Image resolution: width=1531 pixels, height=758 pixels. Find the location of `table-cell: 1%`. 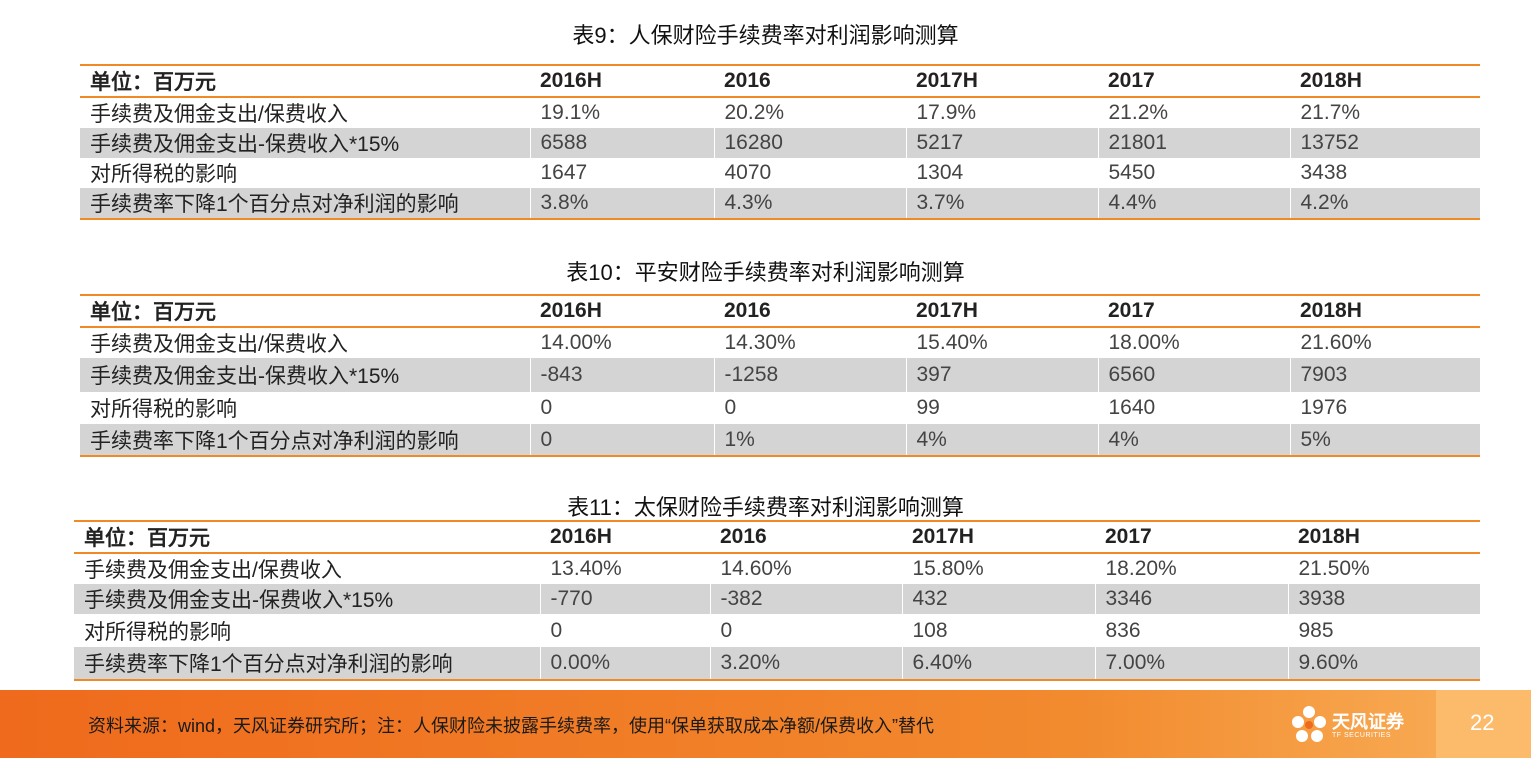

table-cell: 1% is located at coordinates (809, 440).